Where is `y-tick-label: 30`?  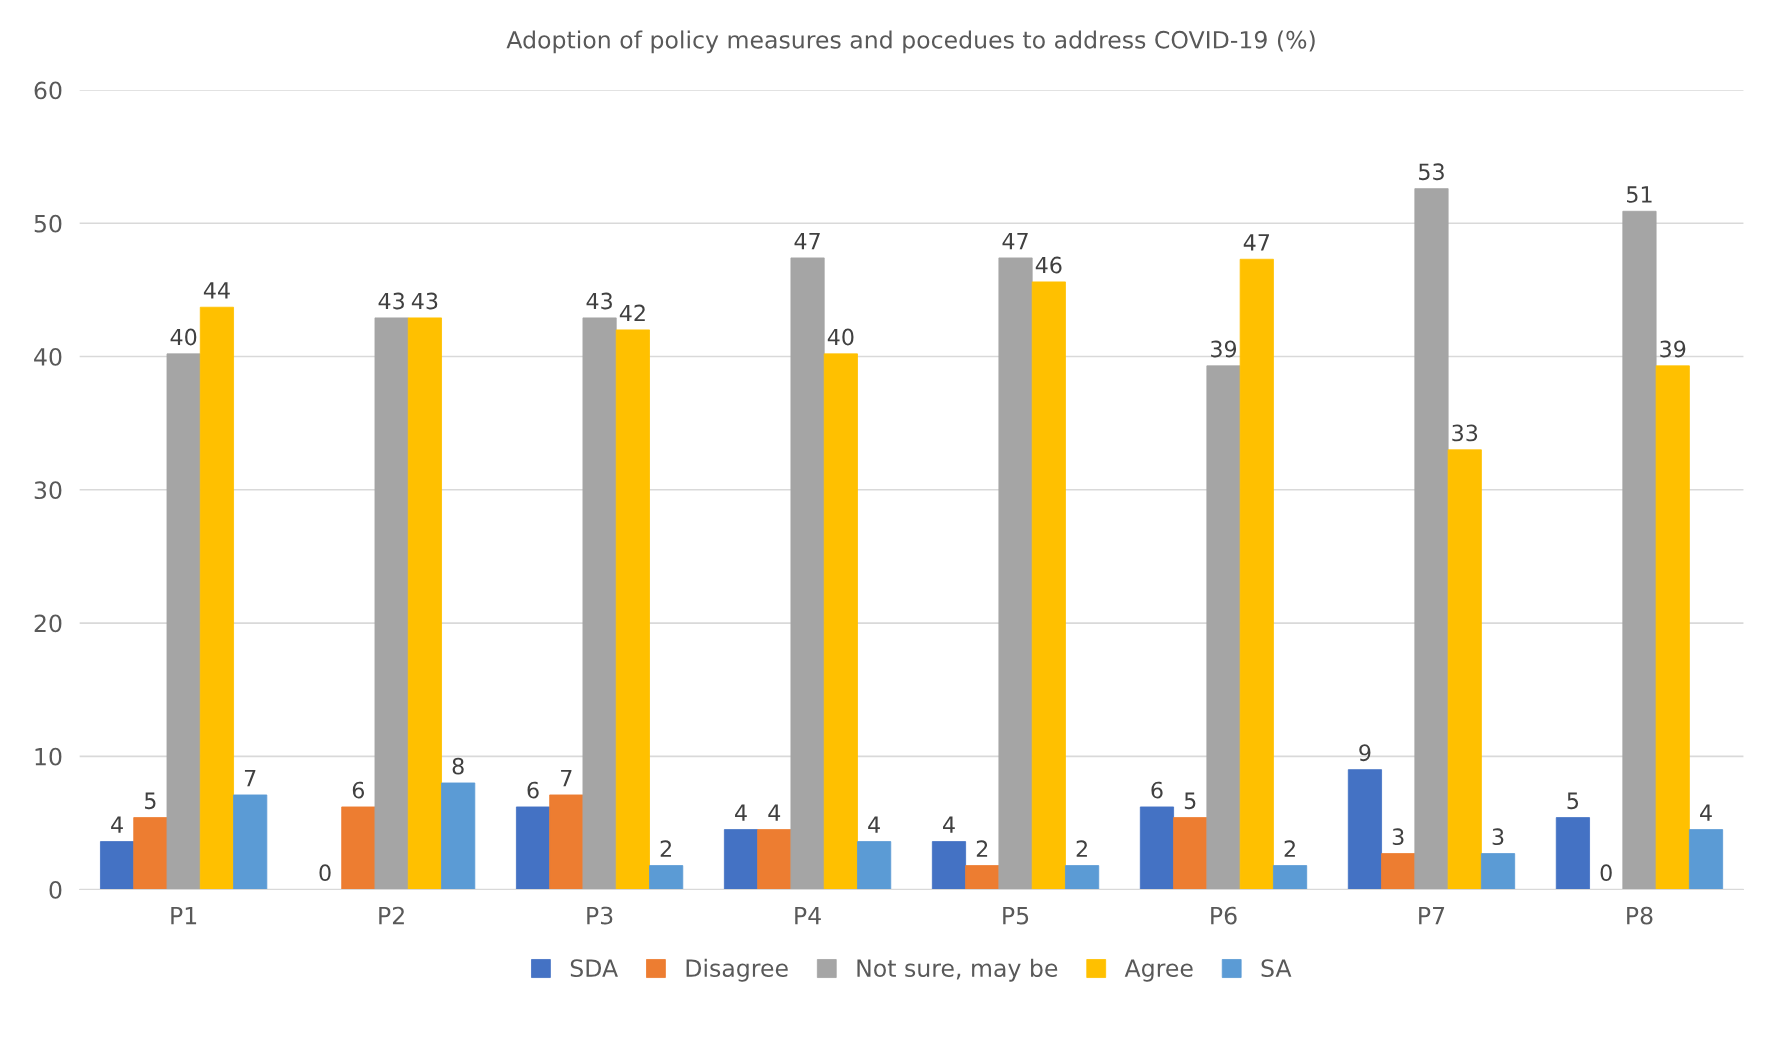
y-tick-label: 30 is located at coordinates (48, 490).